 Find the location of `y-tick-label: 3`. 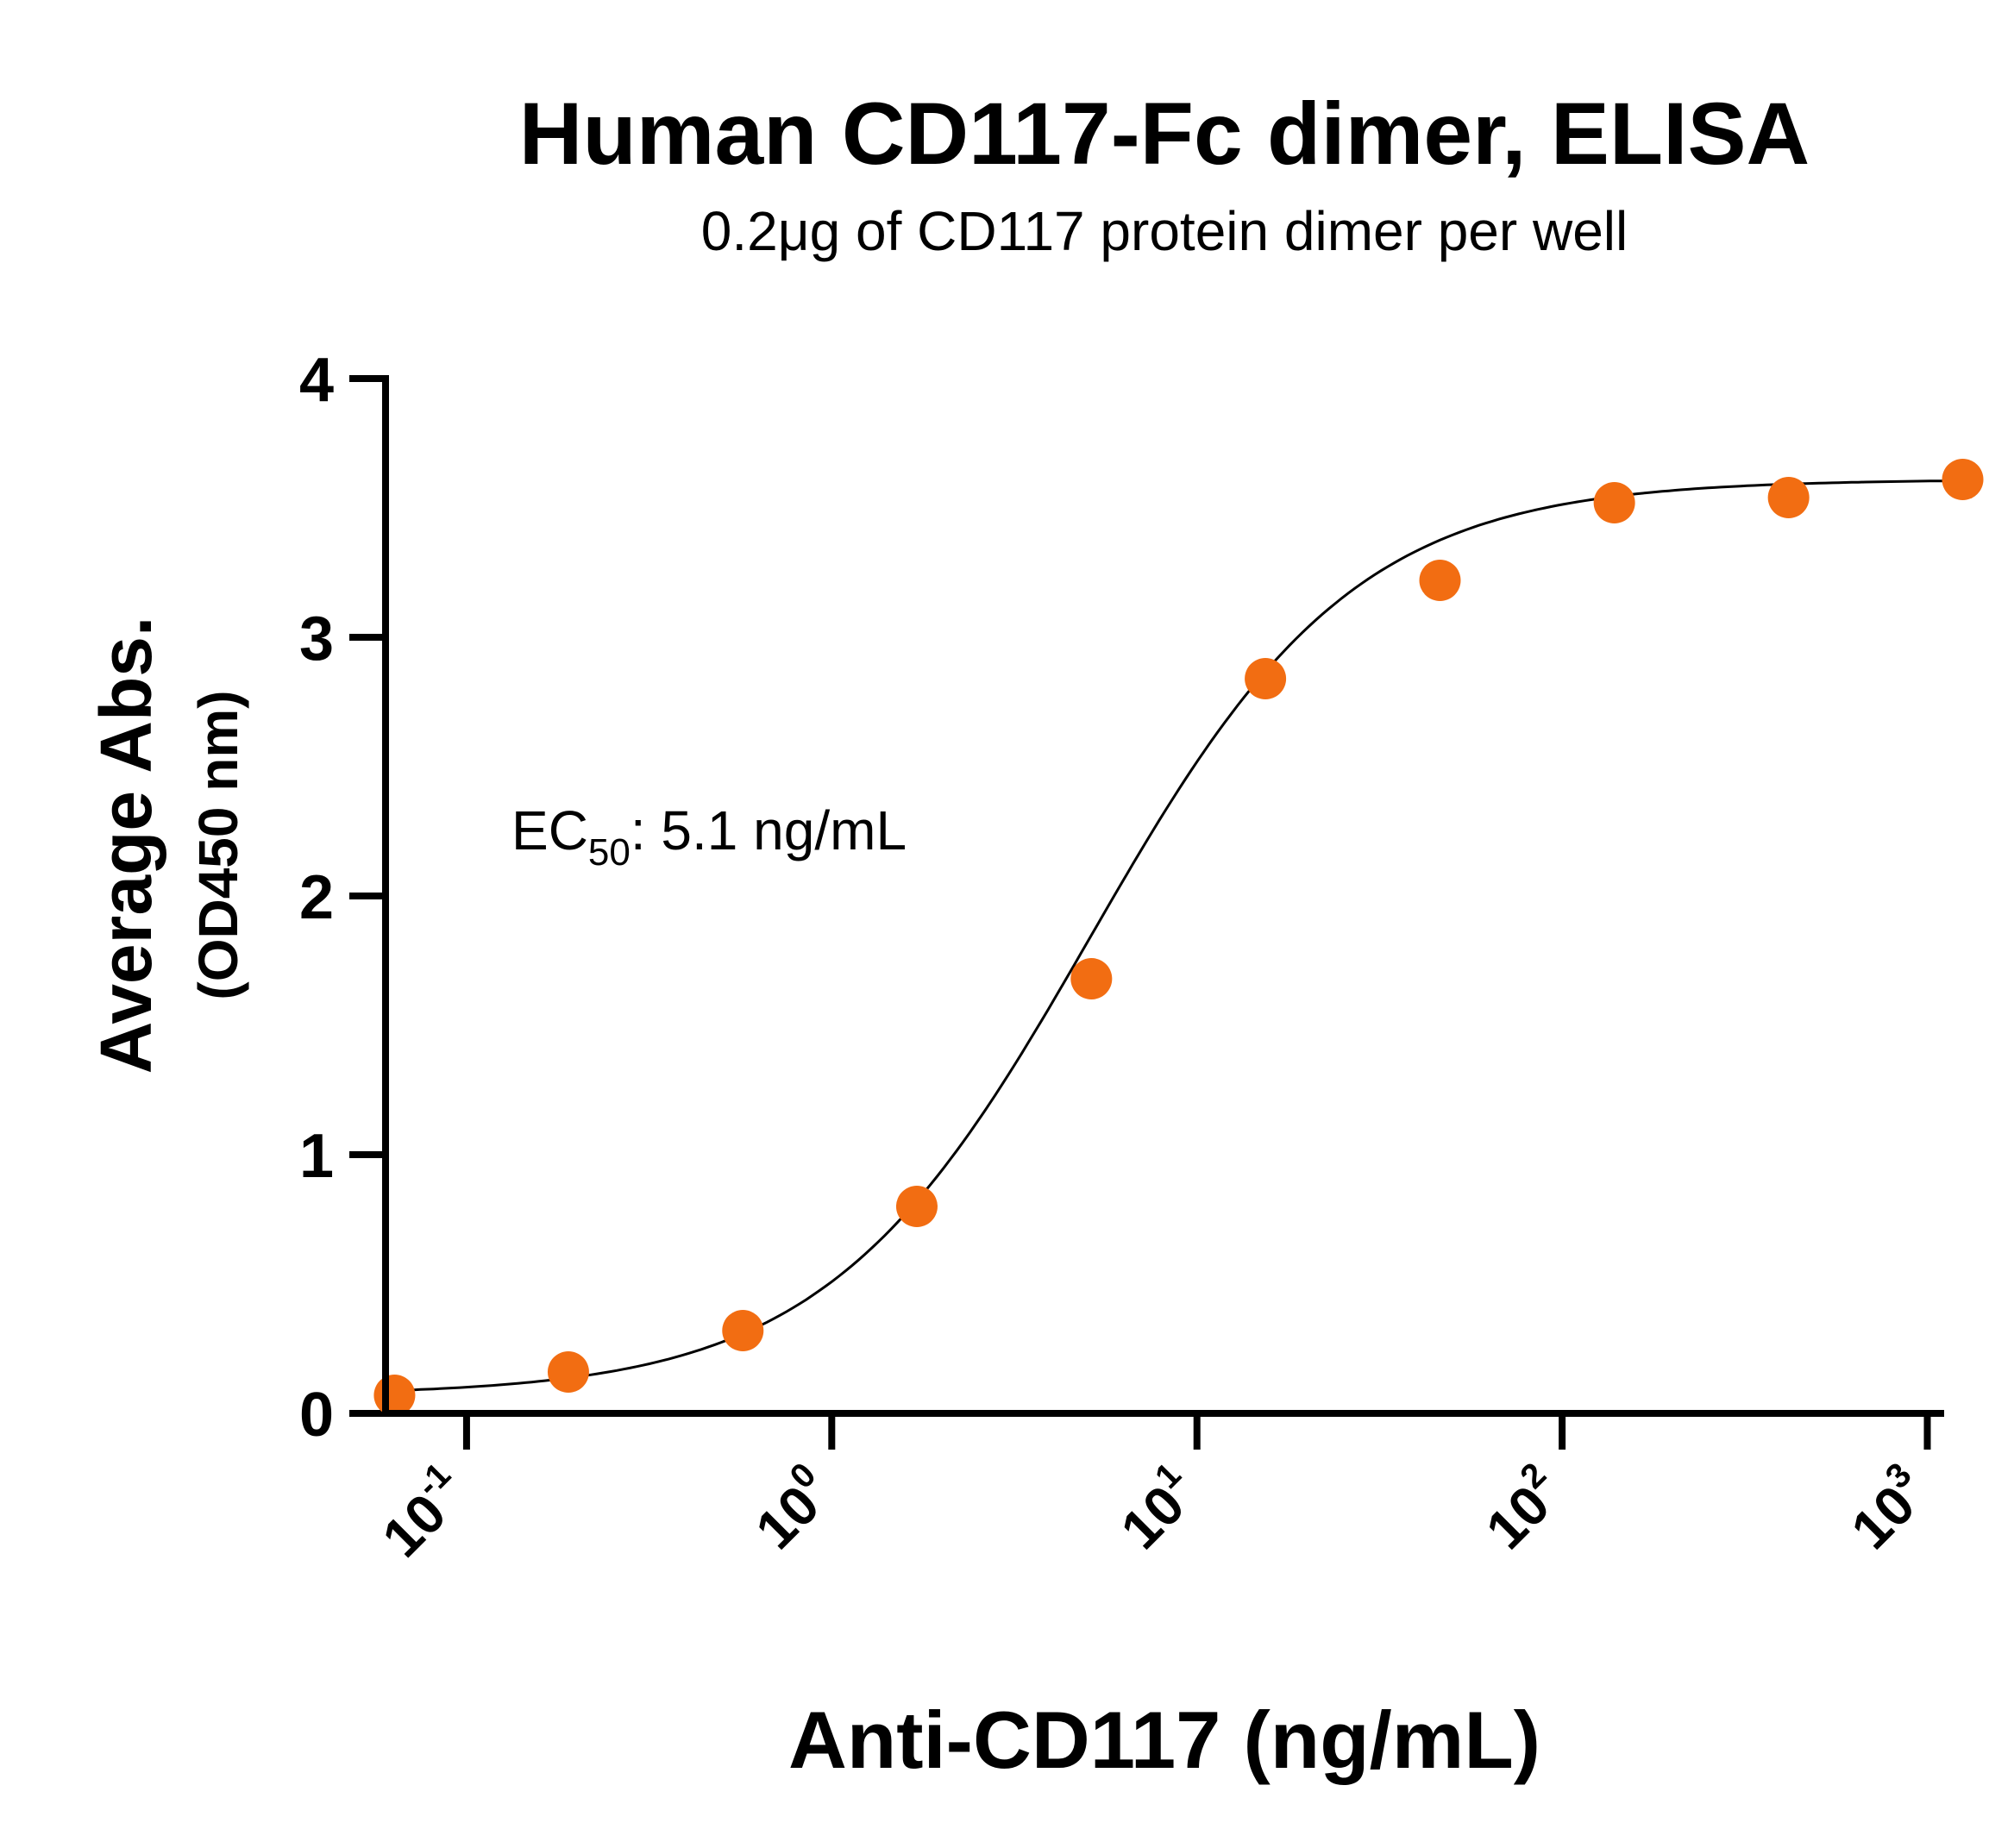

y-tick-label: 3 is located at coordinates (316, 639).